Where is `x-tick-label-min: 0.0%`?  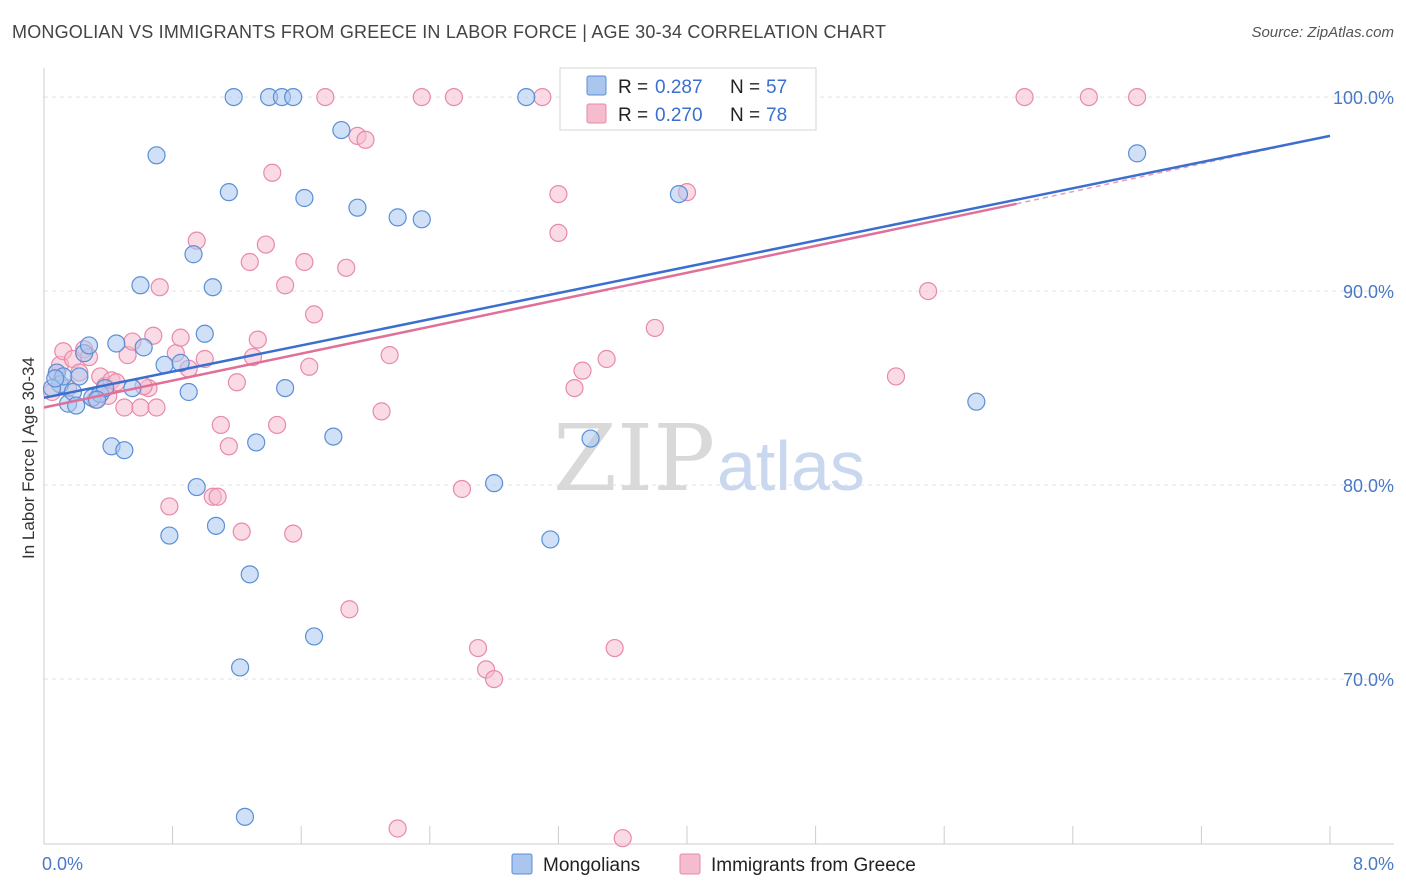 x-tick-label-min: 0.0% is located at coordinates (62, 864).